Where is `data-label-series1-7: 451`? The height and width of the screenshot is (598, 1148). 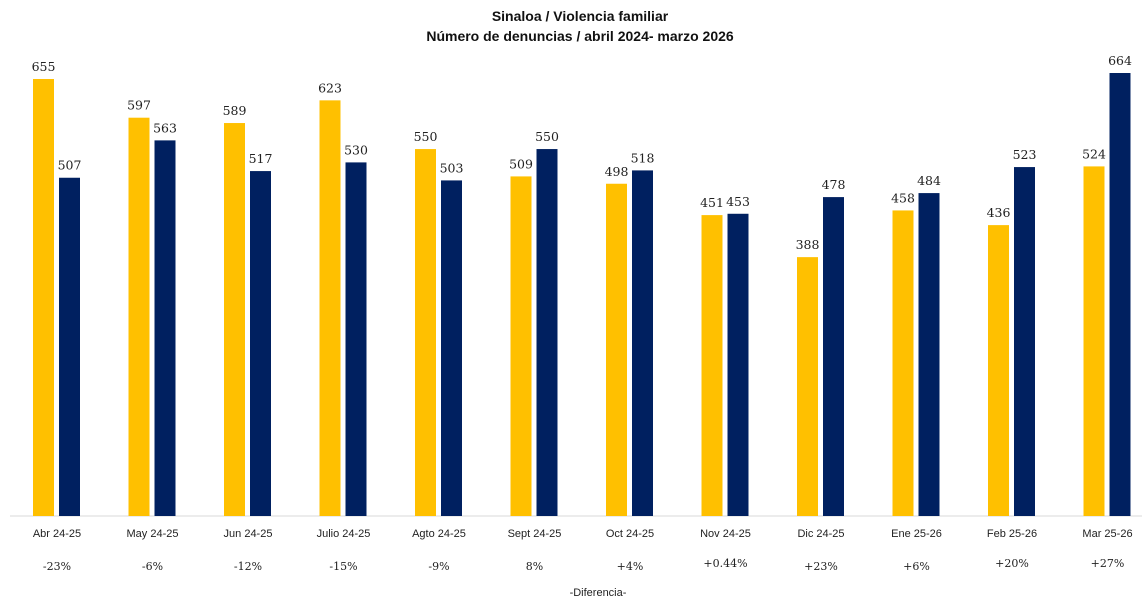 data-label-series1-7: 451 is located at coordinates (712, 202).